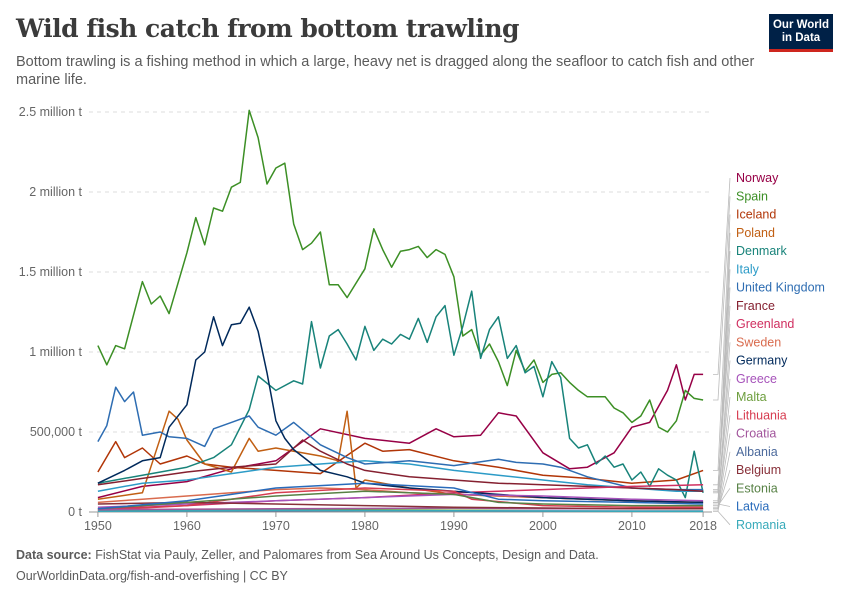  Describe the element at coordinates (761, 251) in the screenshot. I see `legend-entry-denmark: Denmark` at that location.